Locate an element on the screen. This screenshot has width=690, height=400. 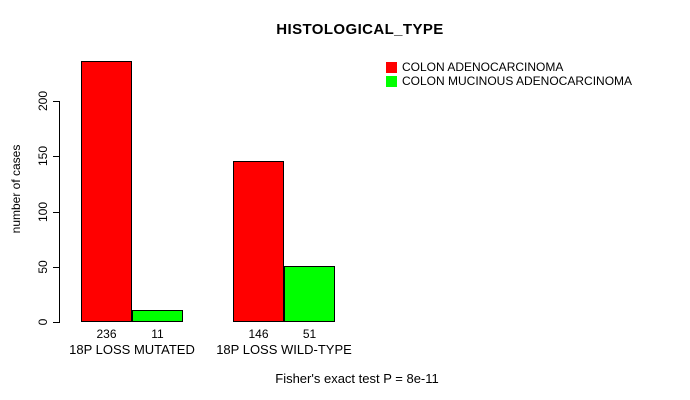
y-axis-tick-label: 0 is located at coordinates (43, 322).